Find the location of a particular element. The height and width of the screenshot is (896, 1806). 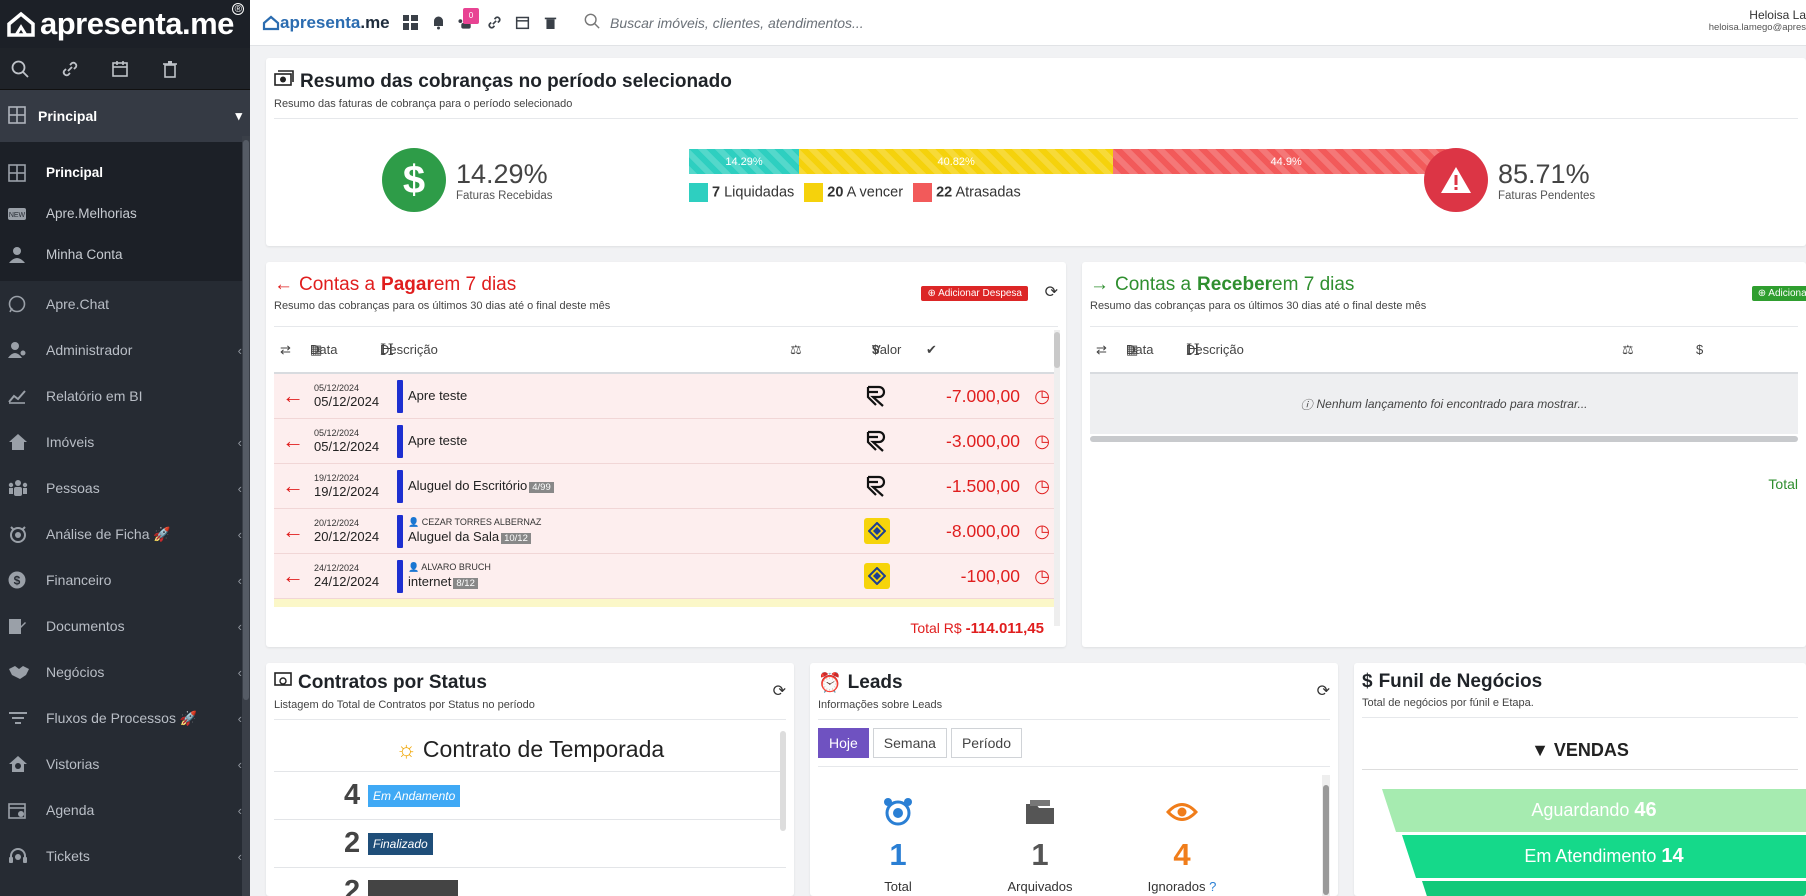

tab-period: Semana is located at coordinates (909, 743).